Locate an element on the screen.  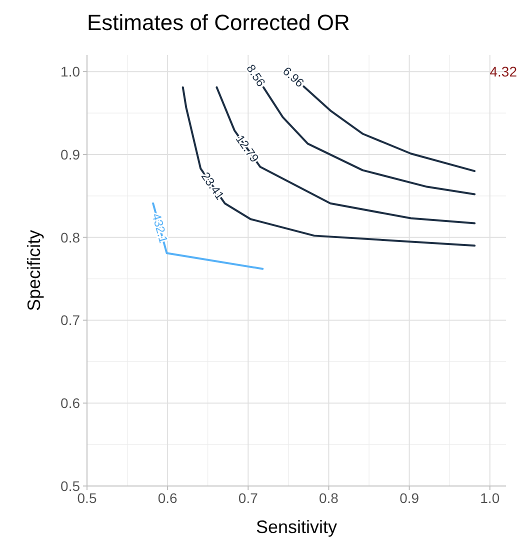
y-tick-label: 1.0 is located at coordinates (70, 72).